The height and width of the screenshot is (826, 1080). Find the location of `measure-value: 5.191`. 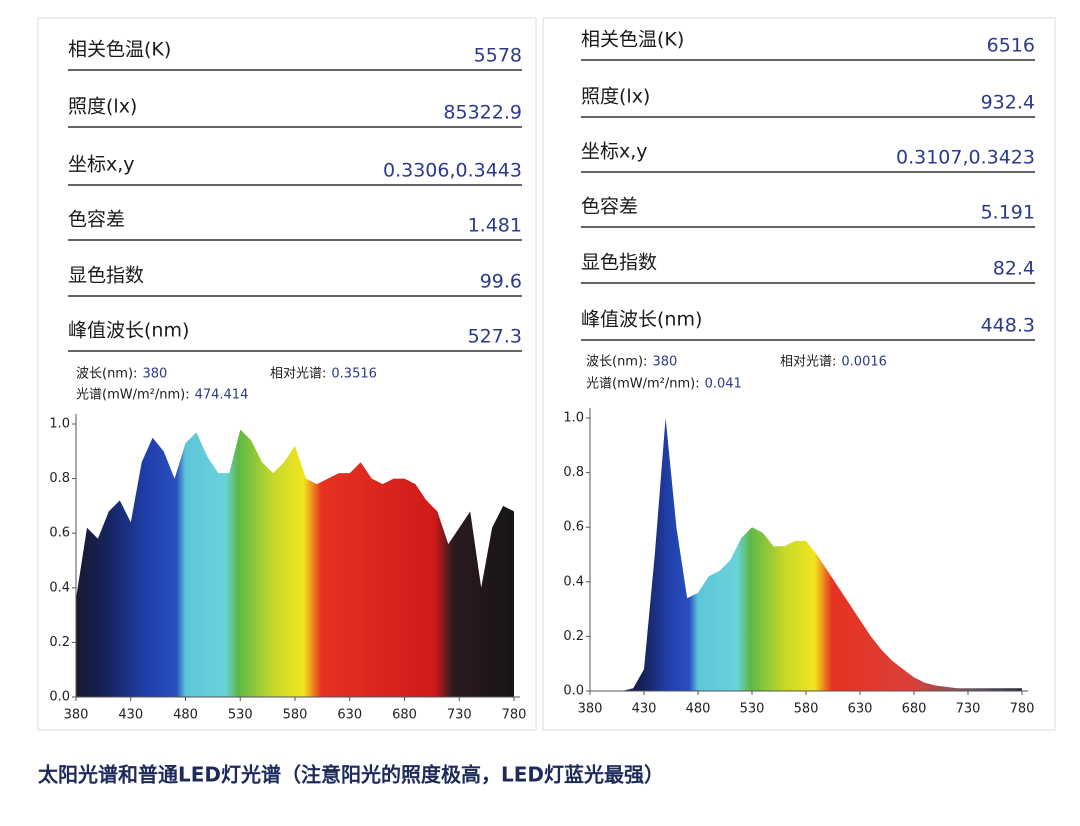

measure-value: 5.191 is located at coordinates (1008, 213).